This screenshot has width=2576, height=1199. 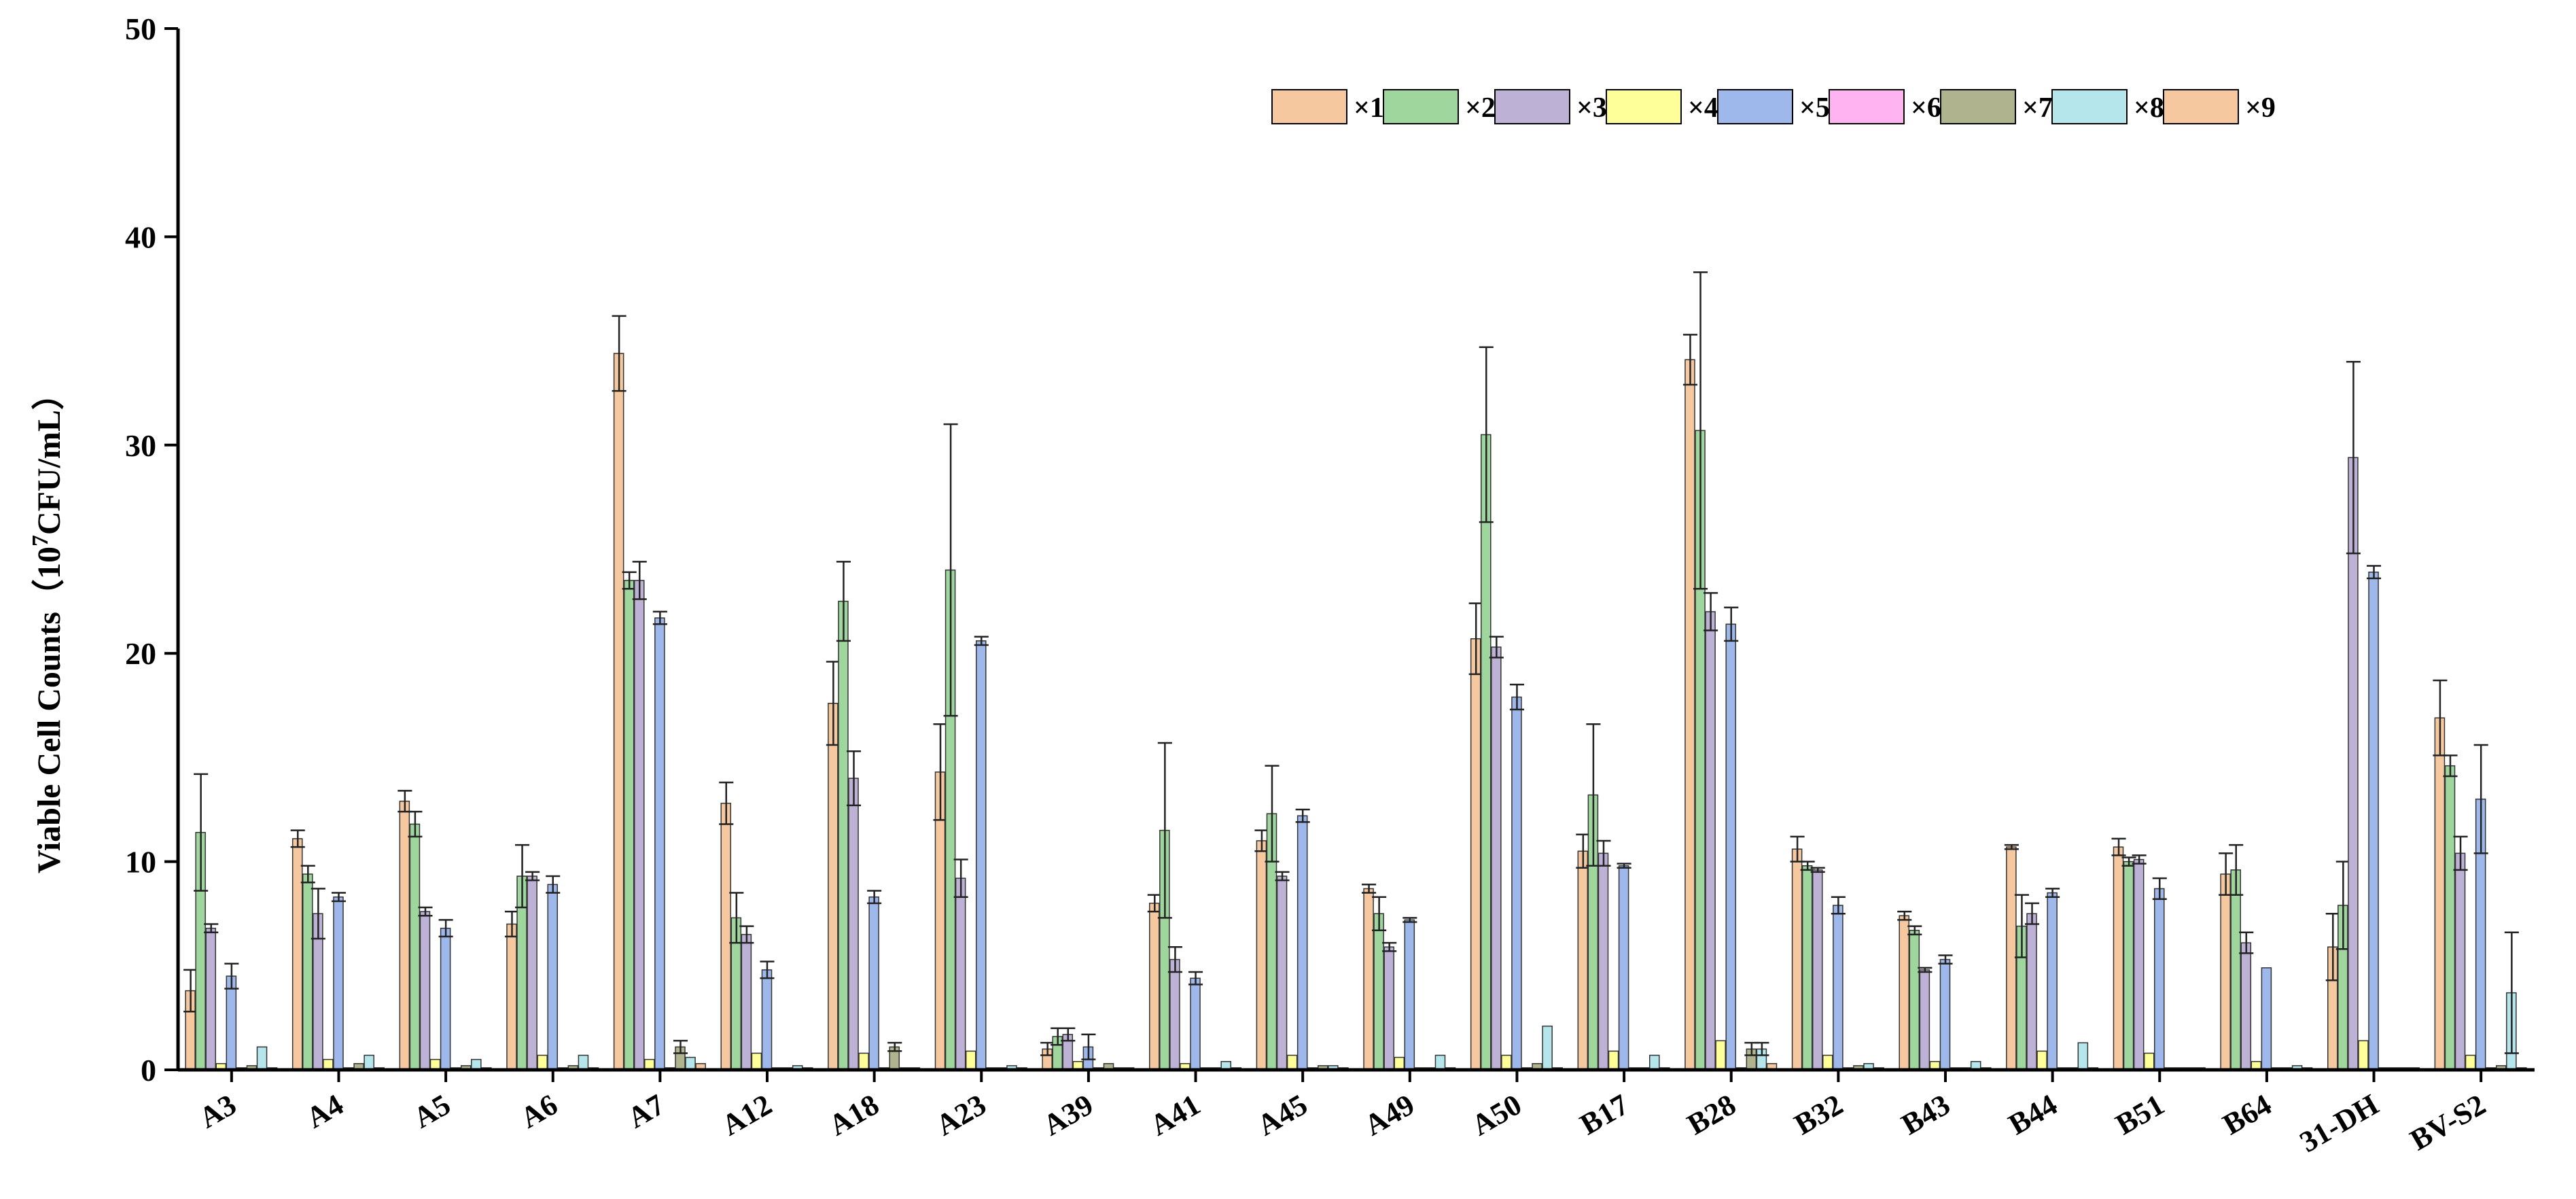 What do you see at coordinates (140, 862) in the screenshot?
I see `y-tick-label: 10` at bounding box center [140, 862].